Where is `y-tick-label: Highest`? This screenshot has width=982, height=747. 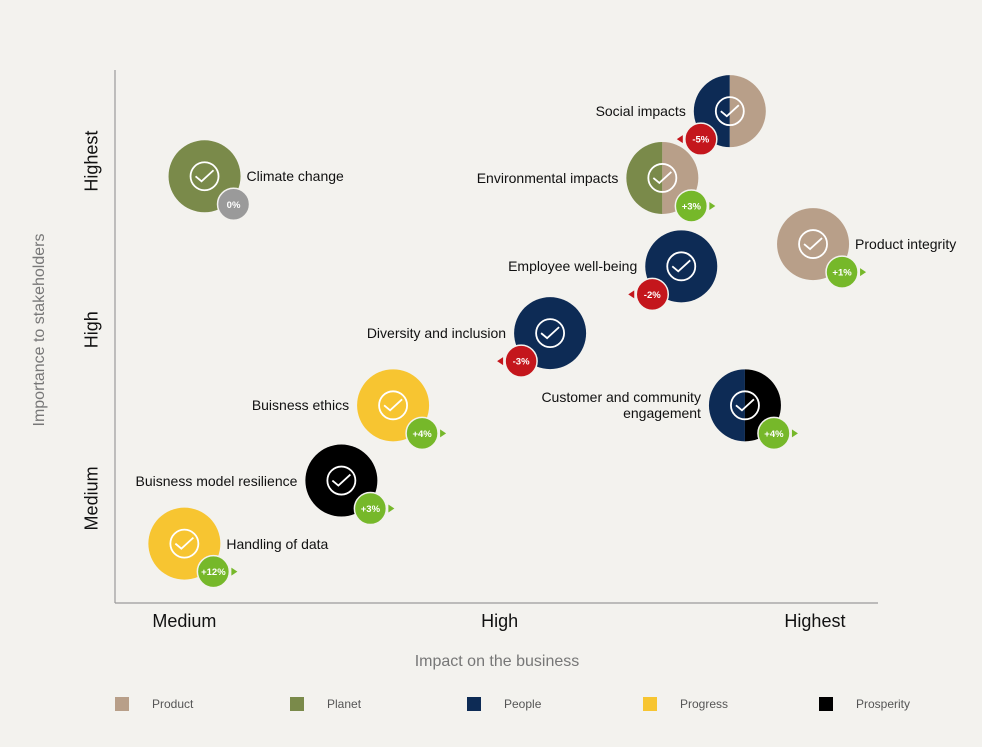 y-tick-label: Highest is located at coordinates (92, 161).